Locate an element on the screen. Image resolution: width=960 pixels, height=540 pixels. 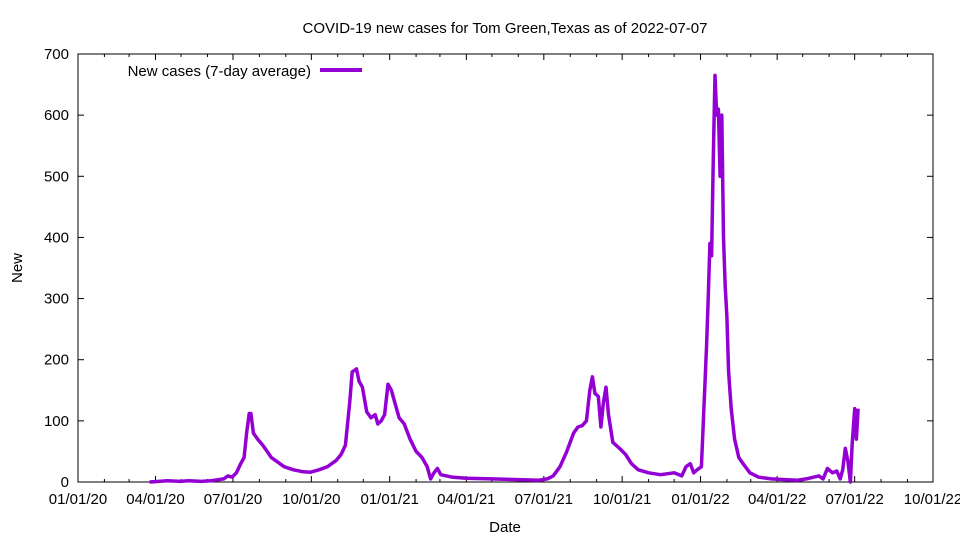
x-tick-label: 07/01/20 is located at coordinates (233, 499).